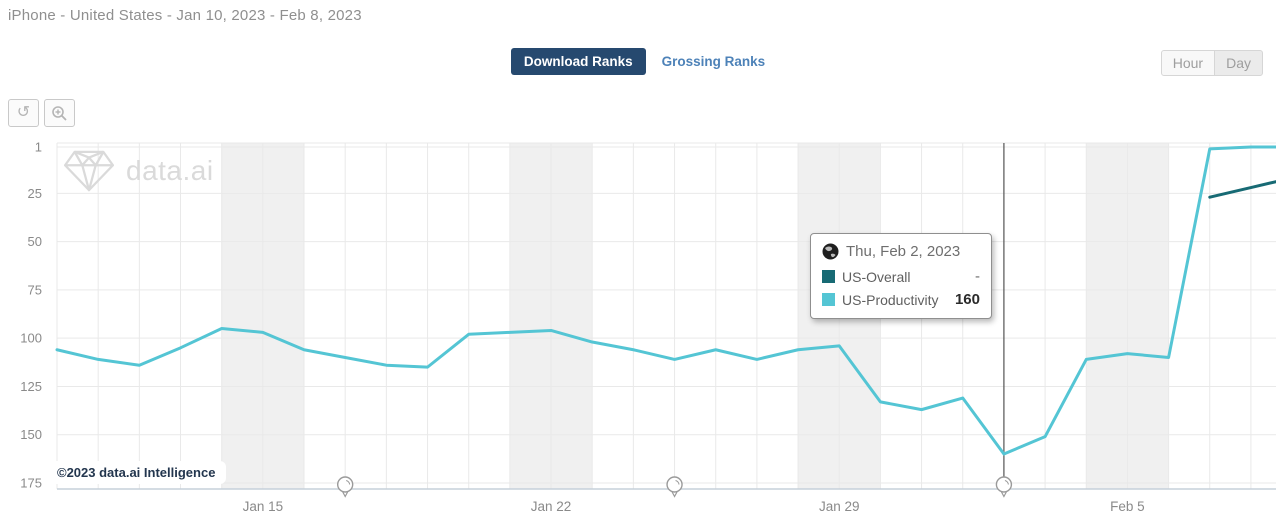 The height and width of the screenshot is (526, 1276). What do you see at coordinates (830, 251) in the screenshot?
I see `globe-icon` at bounding box center [830, 251].